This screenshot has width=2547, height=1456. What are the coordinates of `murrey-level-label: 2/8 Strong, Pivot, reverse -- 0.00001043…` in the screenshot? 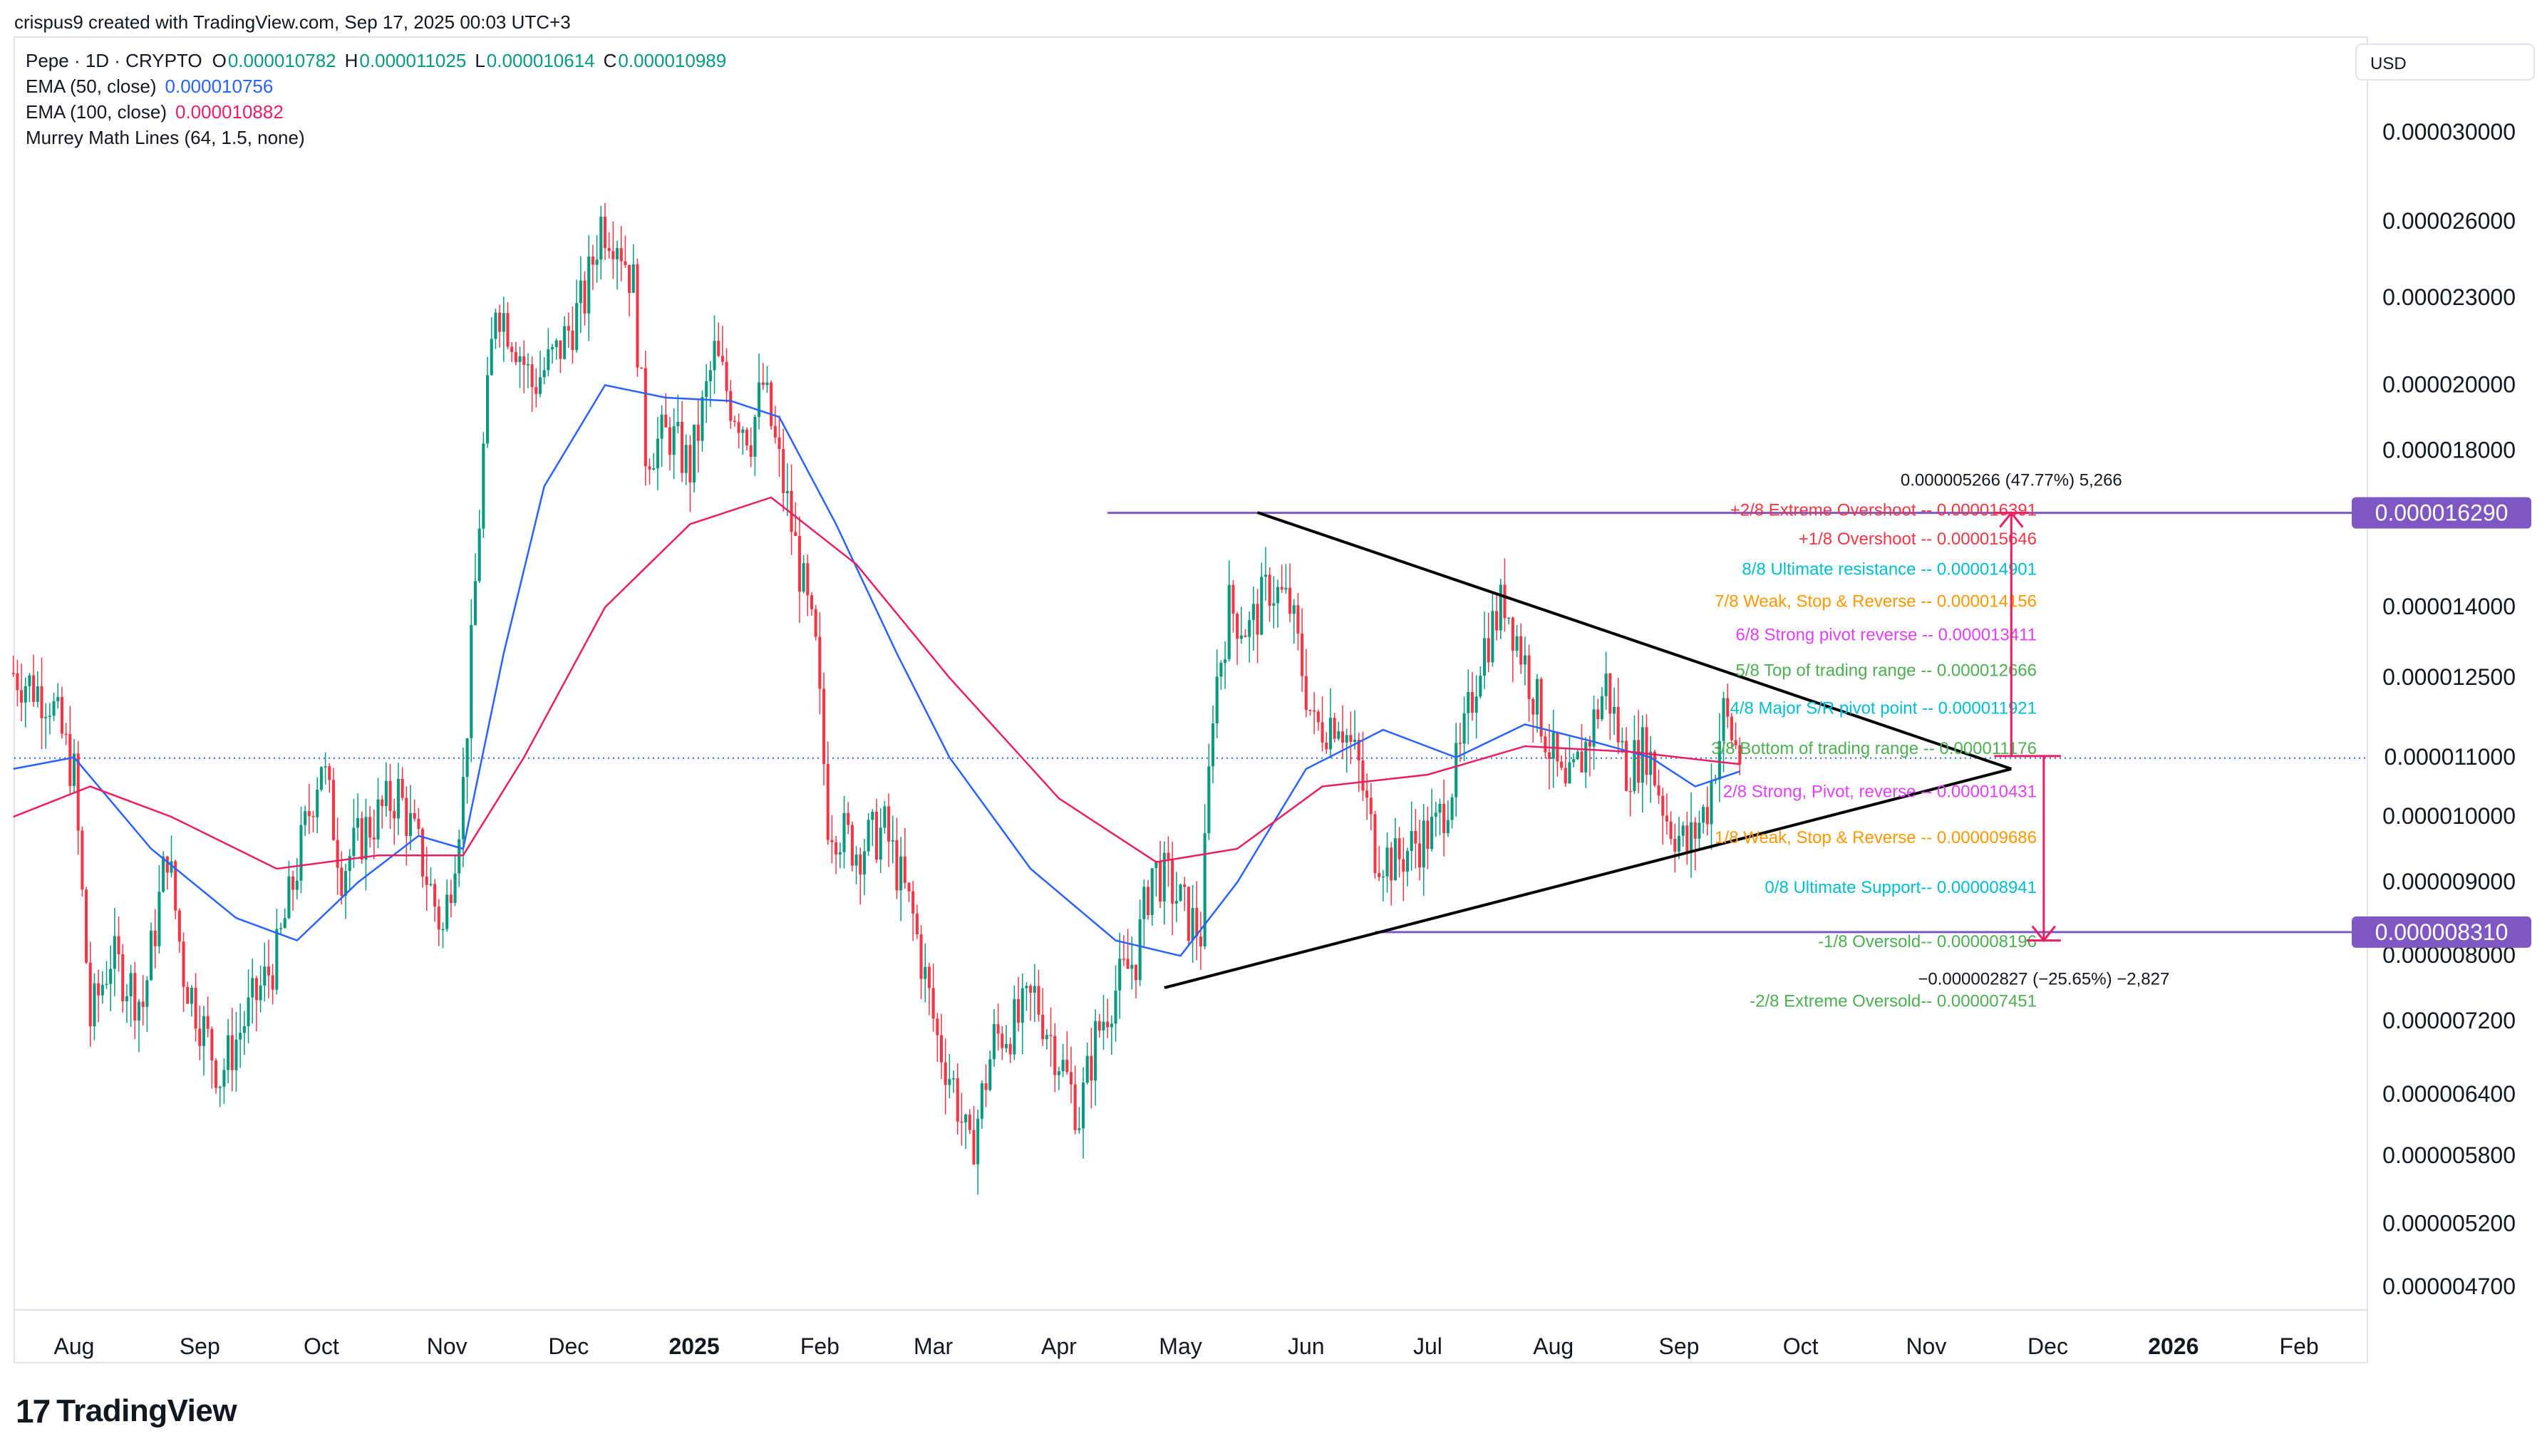 It's located at (1880, 791).